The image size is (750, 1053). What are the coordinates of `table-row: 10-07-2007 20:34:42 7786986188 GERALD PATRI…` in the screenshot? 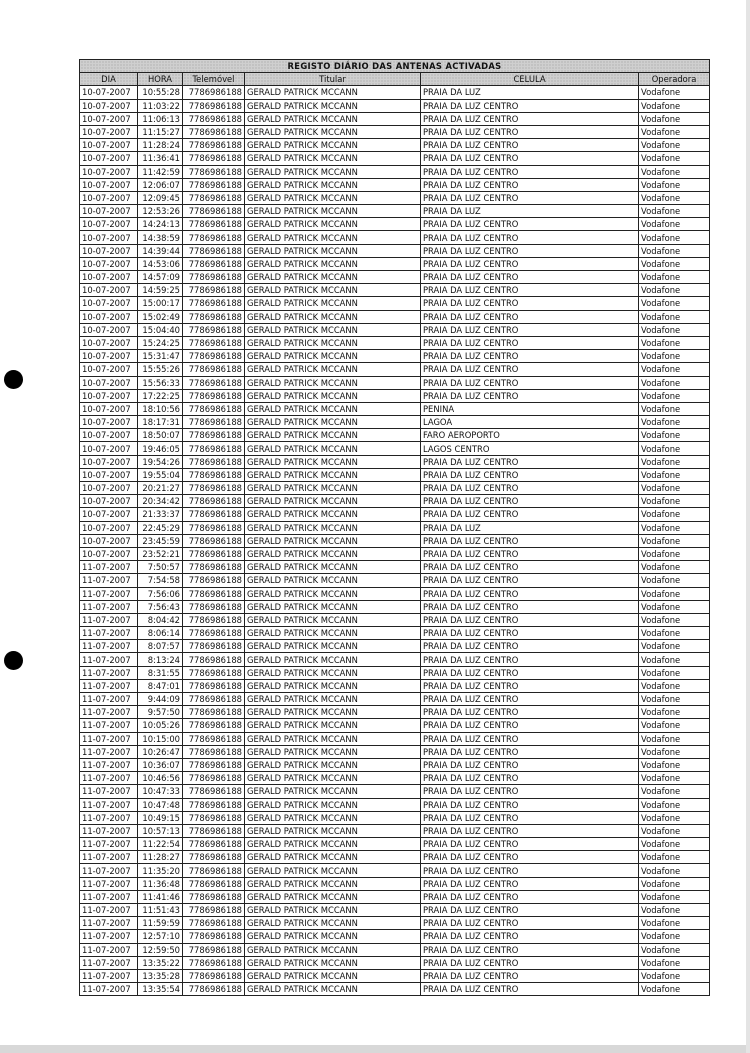 It's located at (395, 501).